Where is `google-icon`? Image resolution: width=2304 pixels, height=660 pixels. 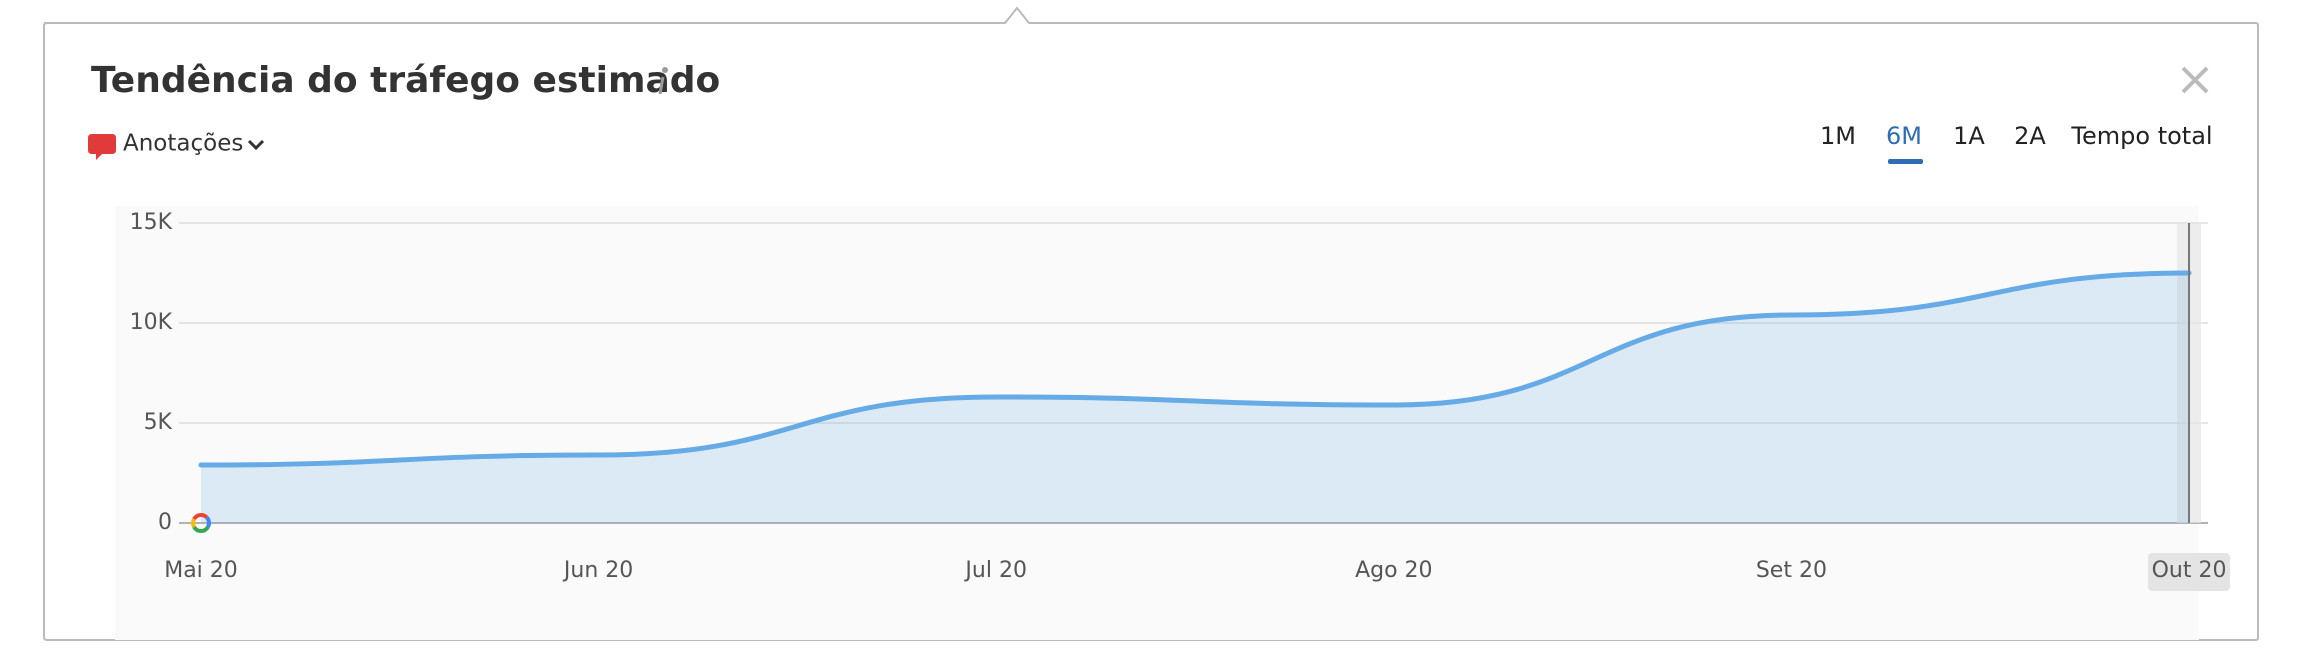 google-icon is located at coordinates (201, 523).